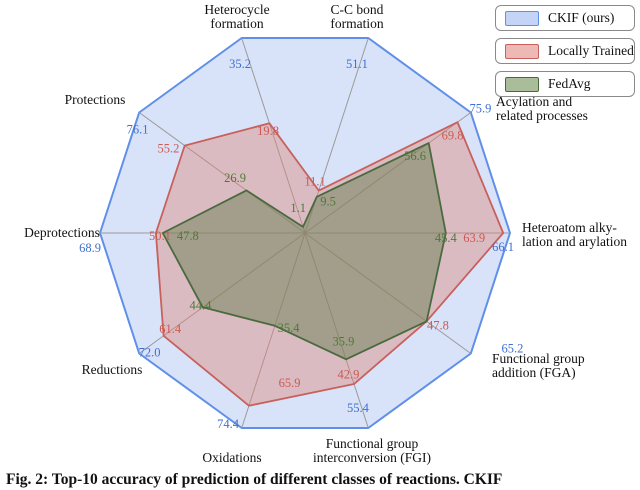  I want to click on value-label-locally-trained: 55.2, so click(168, 148).